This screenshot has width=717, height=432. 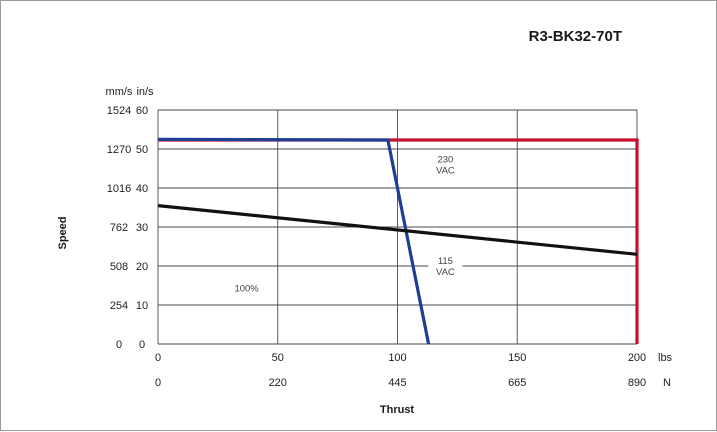 I want to click on y-tick-label-ins: 30, so click(x=142, y=228).